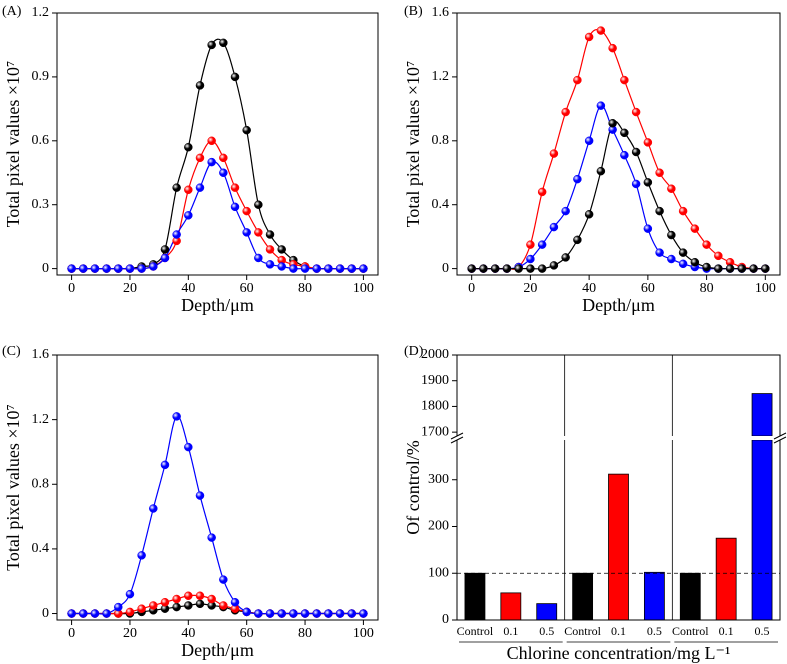  I want to click on y-tick-label: 0.4, so click(41, 548).